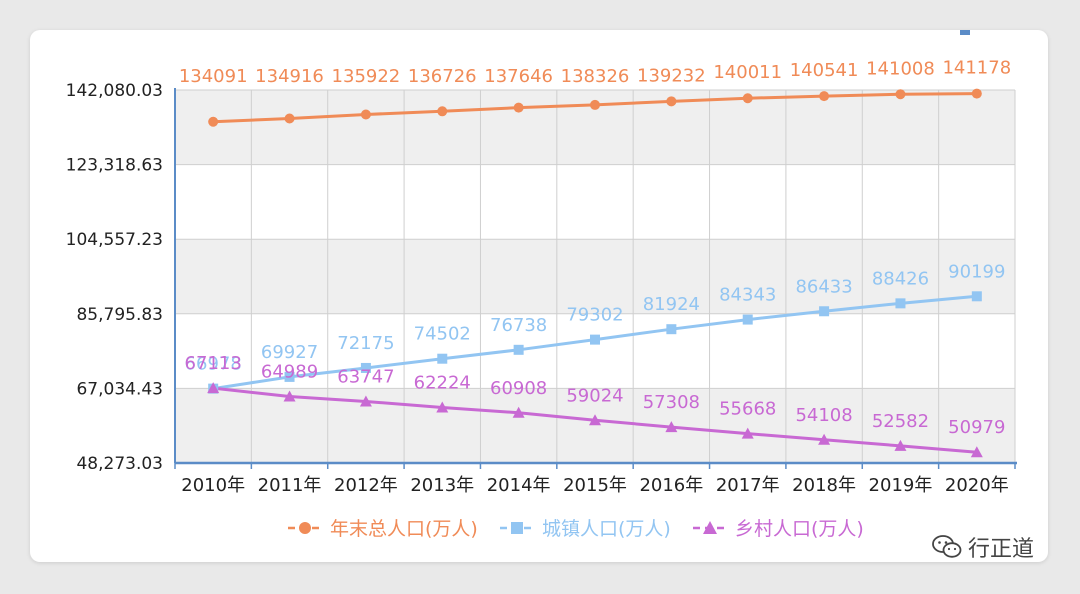 The height and width of the screenshot is (594, 1080). What do you see at coordinates (442, 383) in the screenshot?
I see `data-label: 62224` at bounding box center [442, 383].